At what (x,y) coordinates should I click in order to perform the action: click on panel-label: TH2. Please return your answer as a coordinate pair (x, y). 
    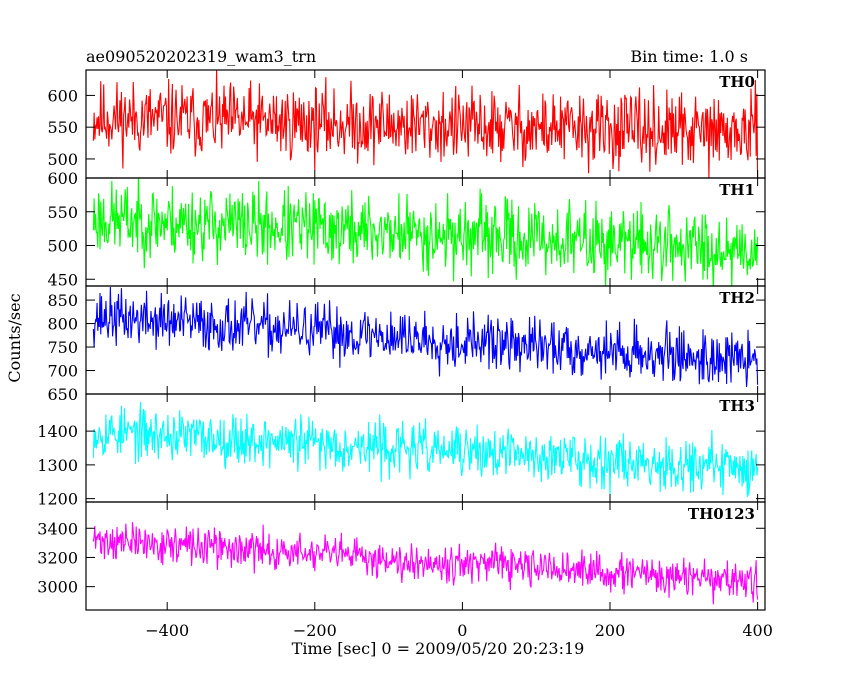
    Looking at the image, I should click on (737, 298).